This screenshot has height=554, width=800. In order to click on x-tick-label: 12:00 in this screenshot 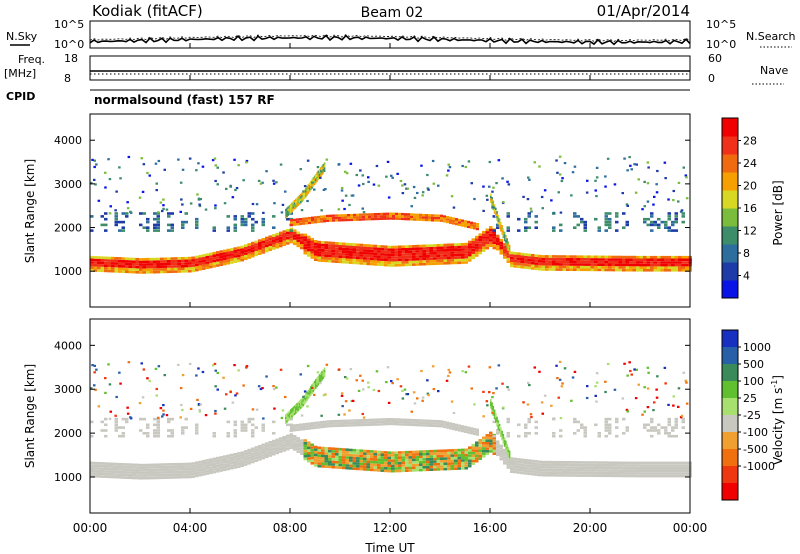, I will do `click(390, 528)`.